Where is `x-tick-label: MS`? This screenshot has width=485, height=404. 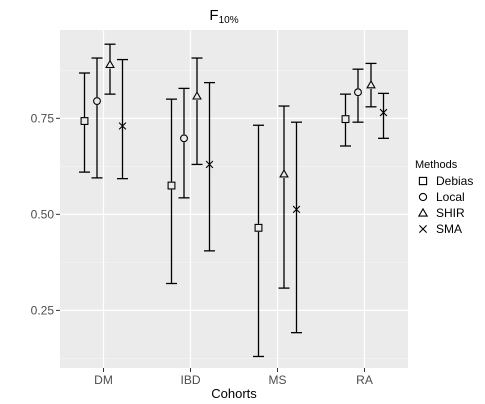
x-tick-label: MS is located at coordinates (278, 380).